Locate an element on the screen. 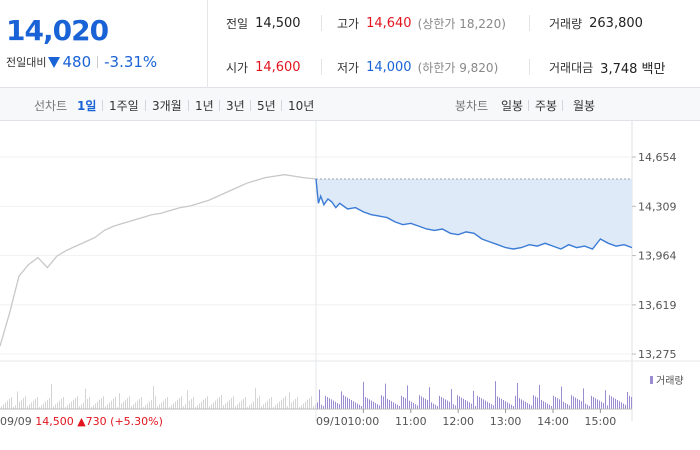 The width and height of the screenshot is (700, 450). tab-3-months: 3개월 is located at coordinates (167, 106).